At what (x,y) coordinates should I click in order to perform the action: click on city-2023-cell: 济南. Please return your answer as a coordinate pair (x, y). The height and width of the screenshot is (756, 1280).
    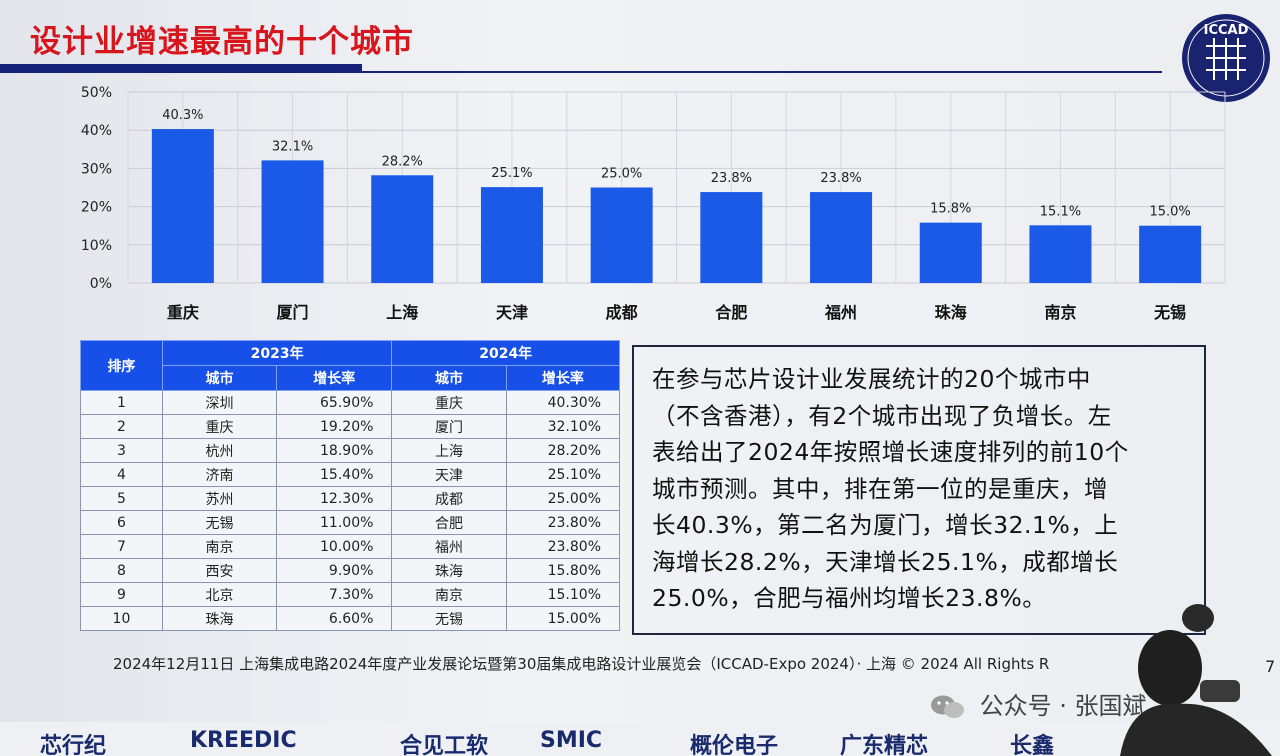
    Looking at the image, I should click on (219, 474).